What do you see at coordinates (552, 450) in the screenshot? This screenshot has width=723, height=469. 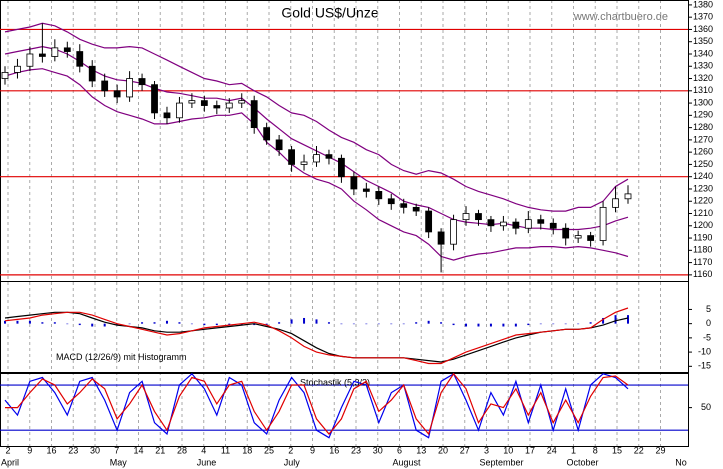 I see `x-tick-label: 24` at bounding box center [552, 450].